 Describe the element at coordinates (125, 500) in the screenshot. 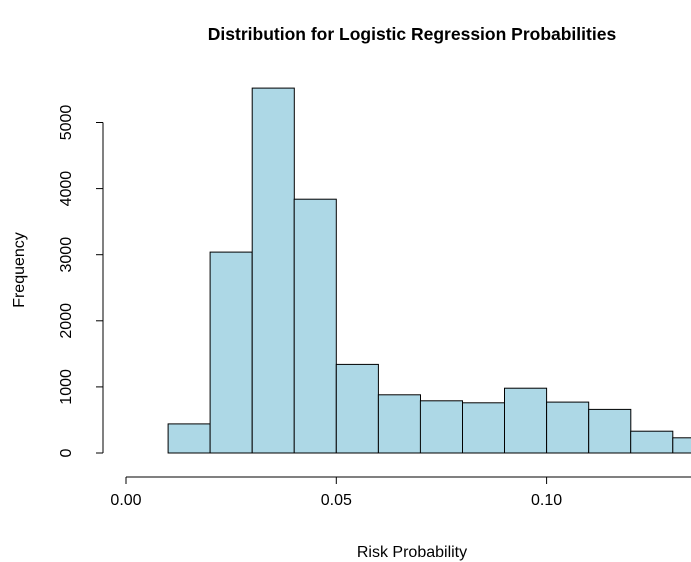

I see `x-tick-label: 0.00` at that location.